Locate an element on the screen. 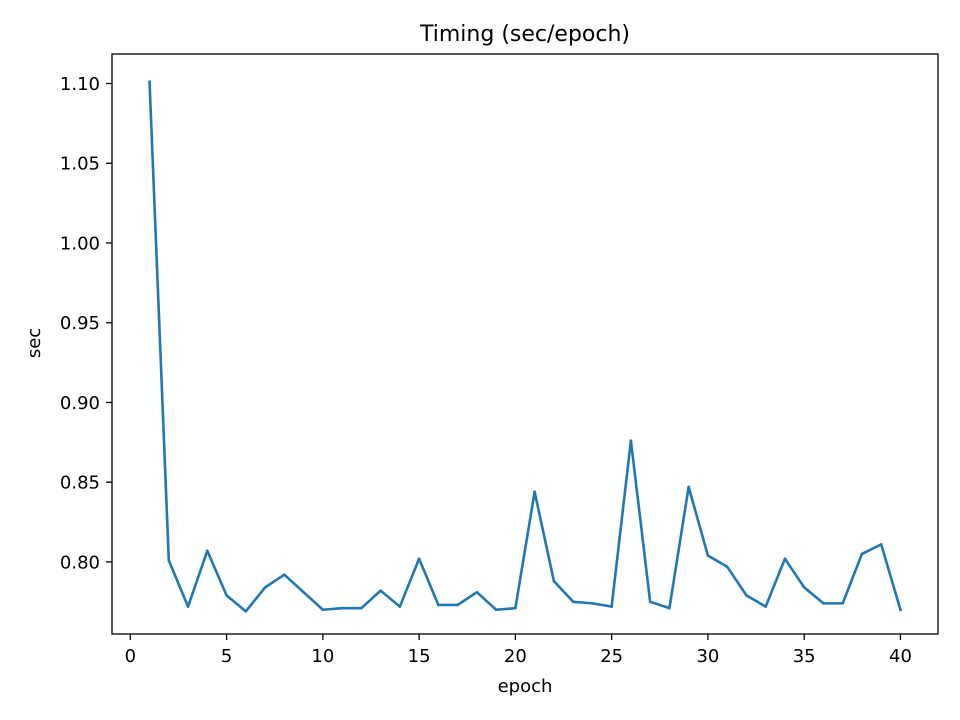 The width and height of the screenshot is (960, 720). y-axis-title: sec is located at coordinates (34, 343).